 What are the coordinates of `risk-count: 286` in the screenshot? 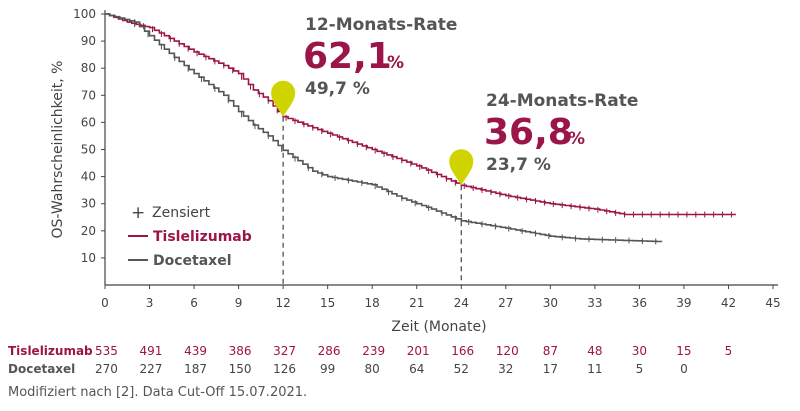 It's located at (329, 351).